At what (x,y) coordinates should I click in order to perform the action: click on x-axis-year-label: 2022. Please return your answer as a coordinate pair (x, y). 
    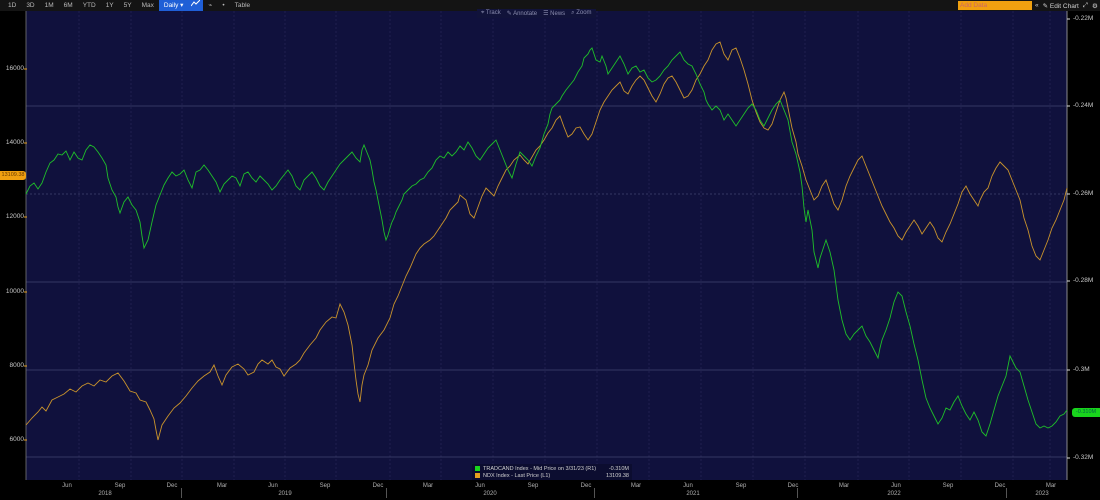
    Looking at the image, I should click on (894, 494).